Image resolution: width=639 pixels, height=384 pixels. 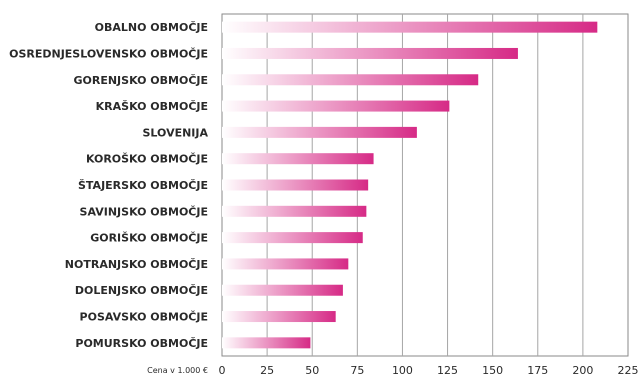 I want to click on category-label: SAVINJSKO OBMOČJE, so click(x=144, y=211).